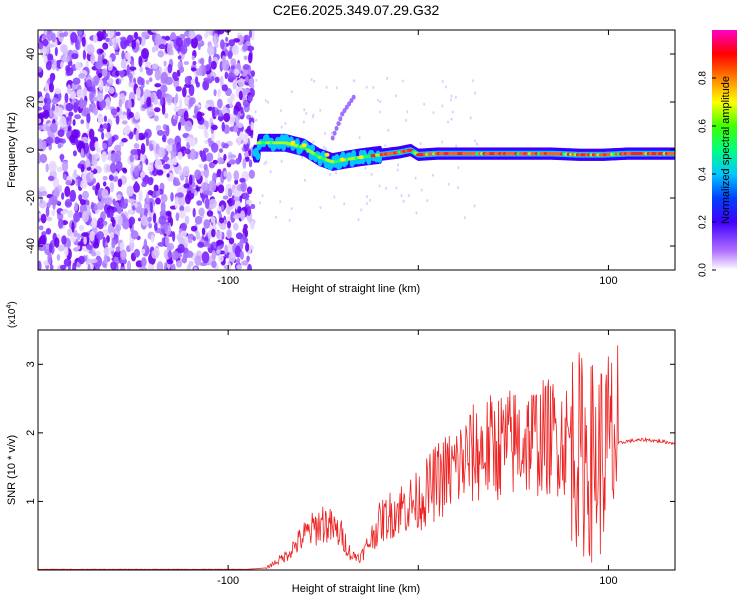 The width and height of the screenshot is (750, 600). What do you see at coordinates (12, 314) in the screenshot?
I see `snr-multiplier-label: (x104)` at bounding box center [12, 314].